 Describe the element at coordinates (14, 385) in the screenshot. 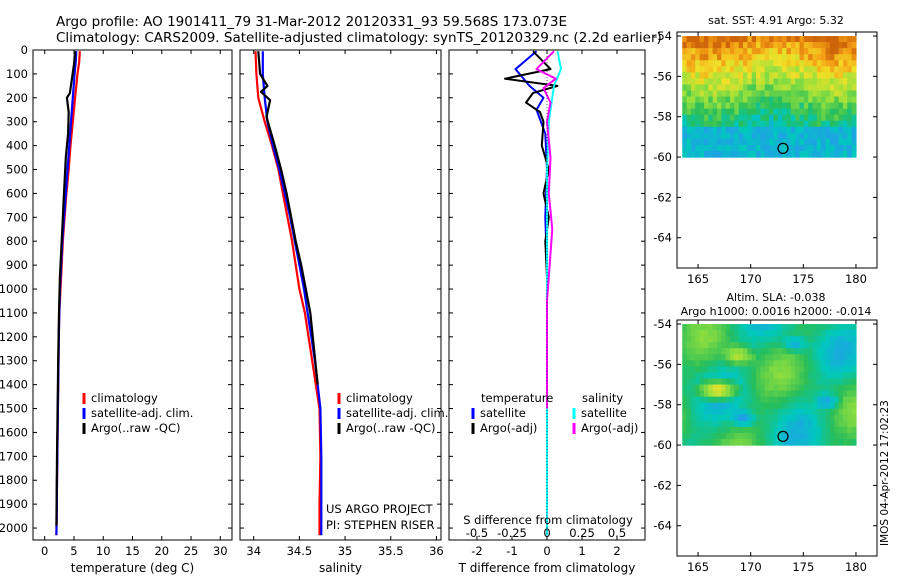

I see `depth-tick-label: 1400` at that location.